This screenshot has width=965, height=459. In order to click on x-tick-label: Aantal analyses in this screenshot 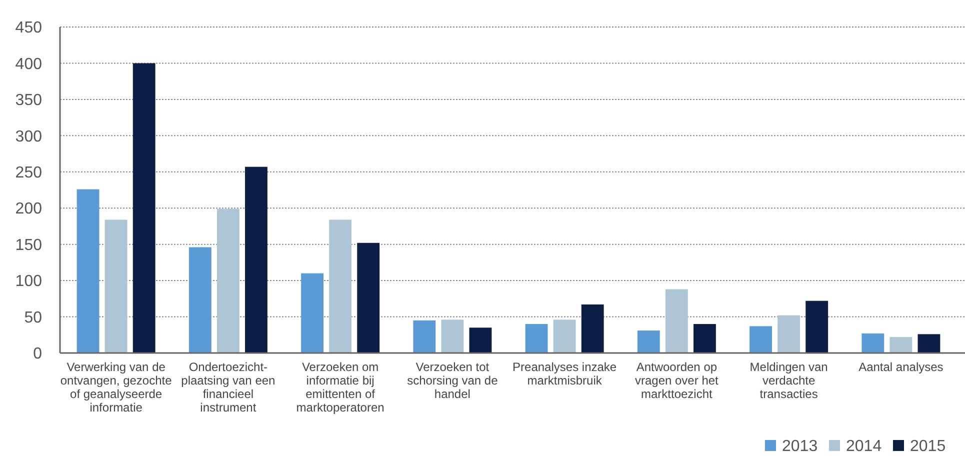, I will do `click(901, 367)`.